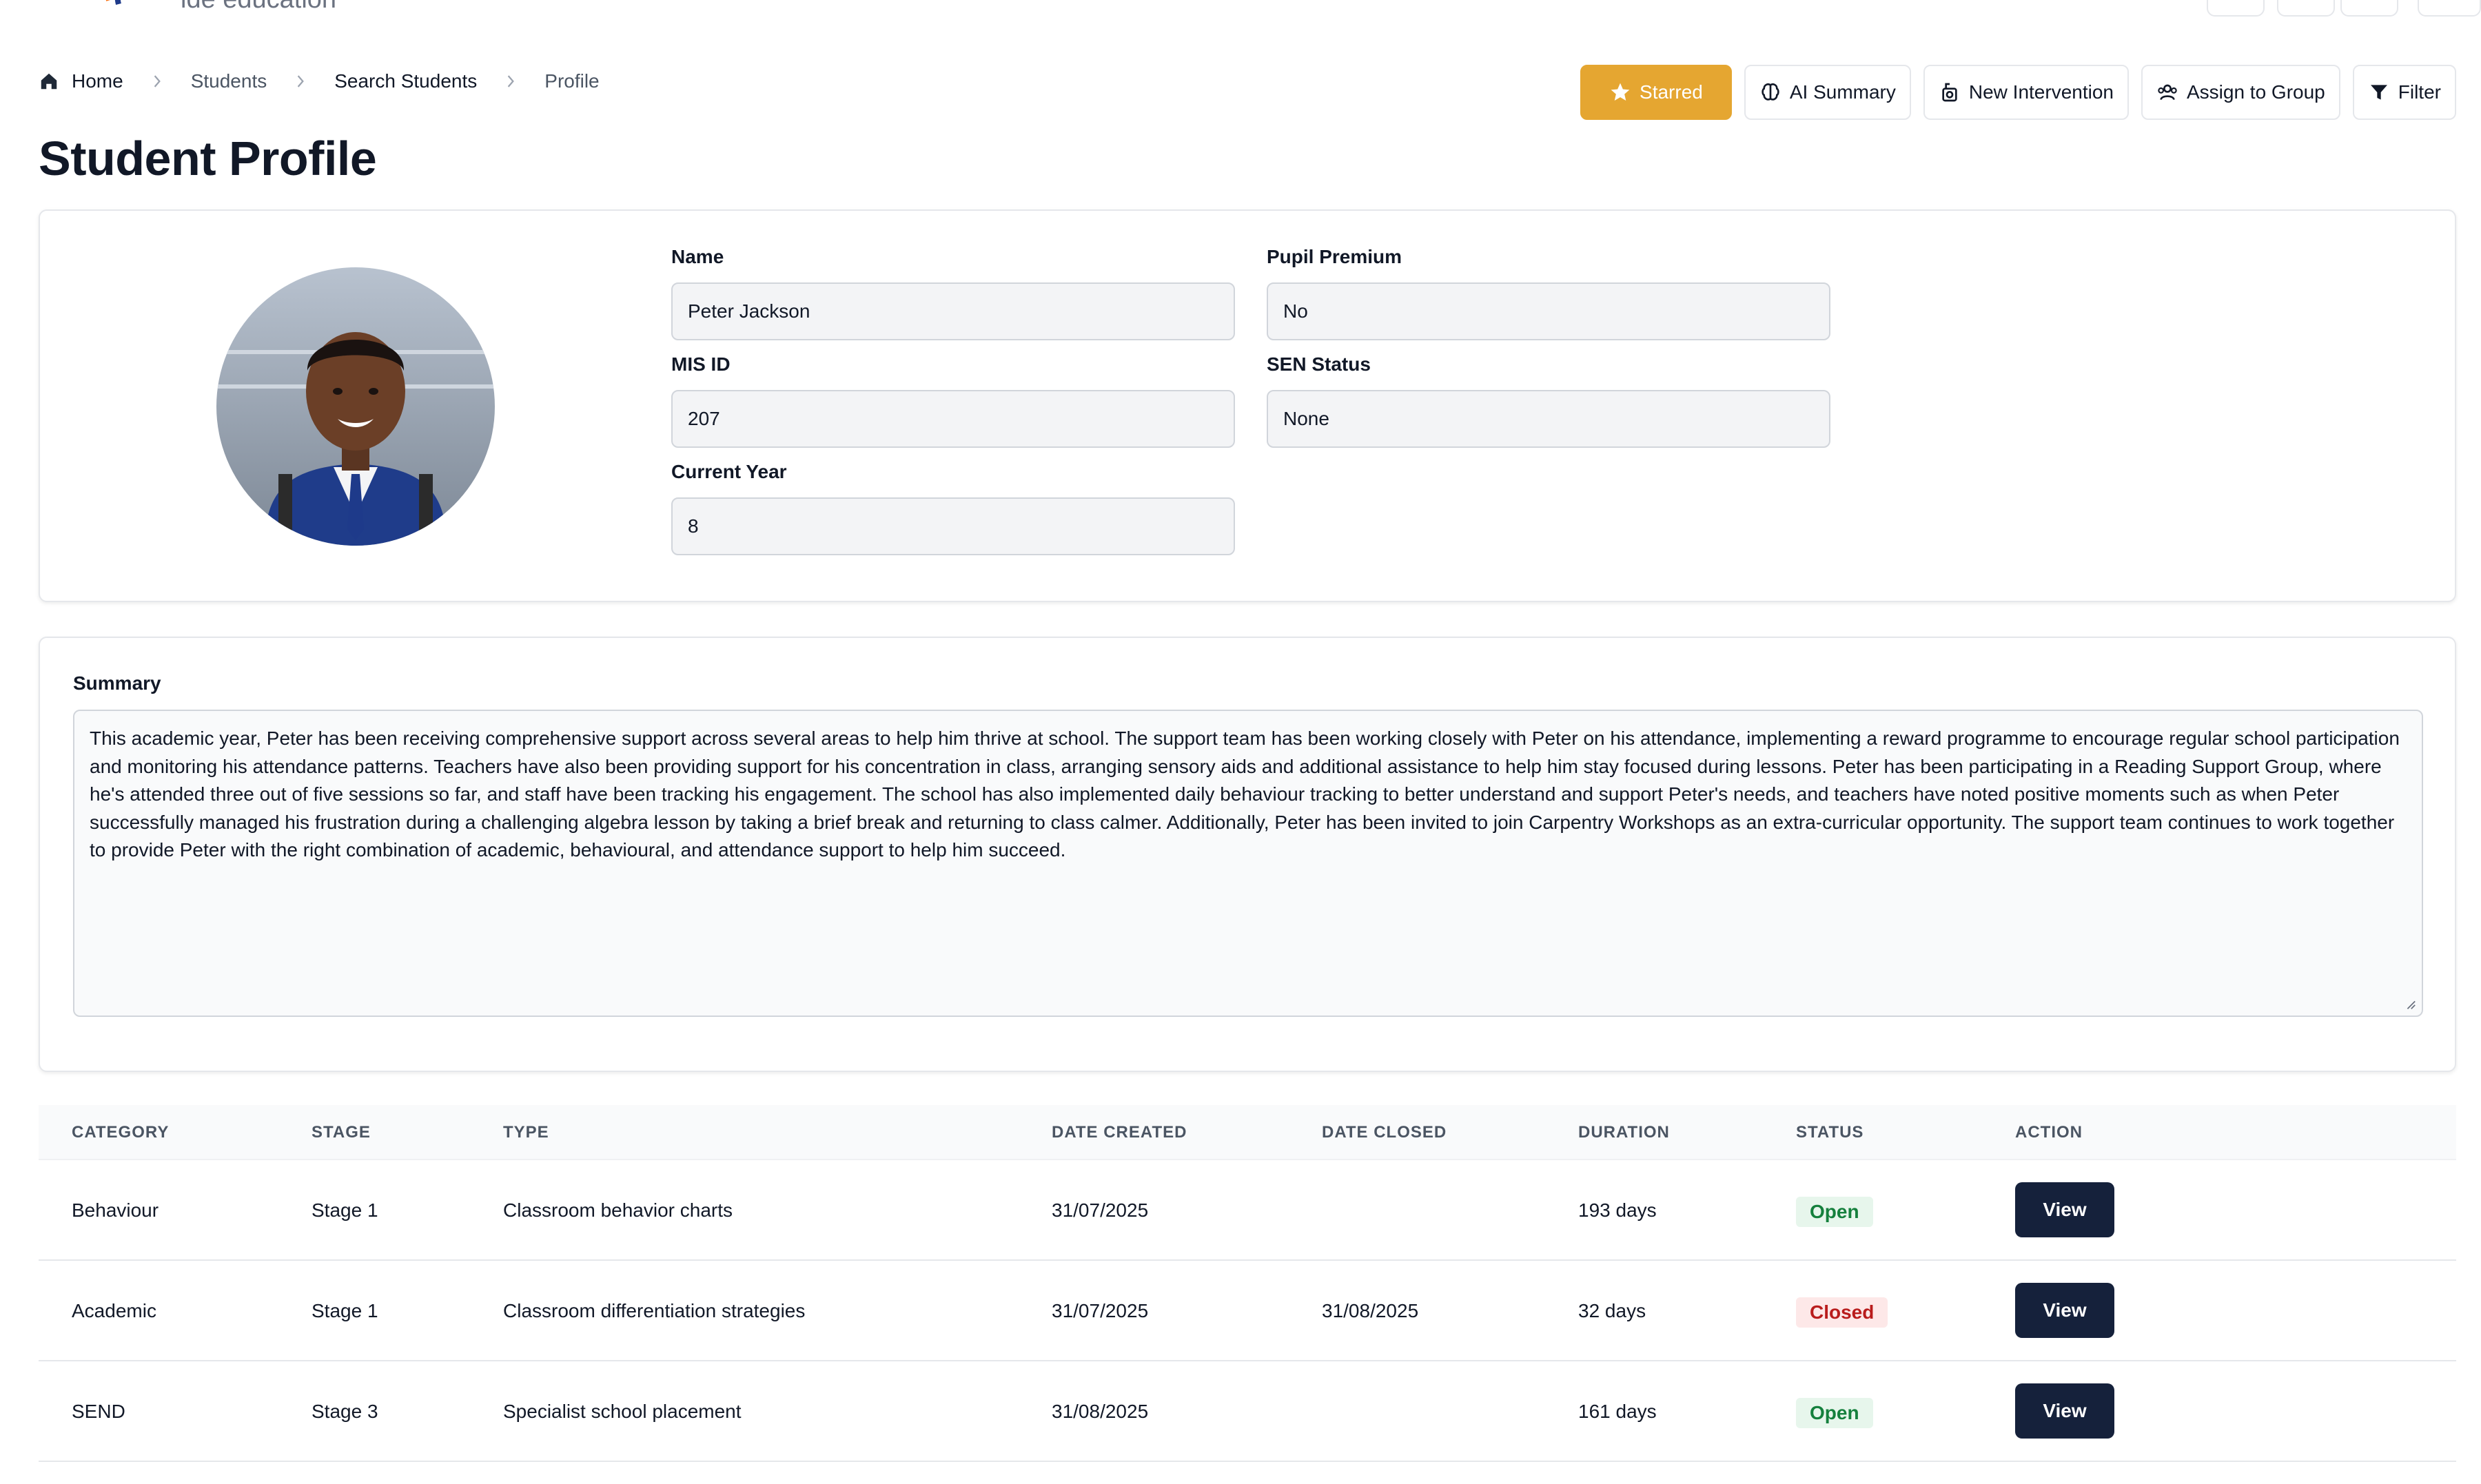  I want to click on sen-status-field: SEN Status None, so click(1549, 400).